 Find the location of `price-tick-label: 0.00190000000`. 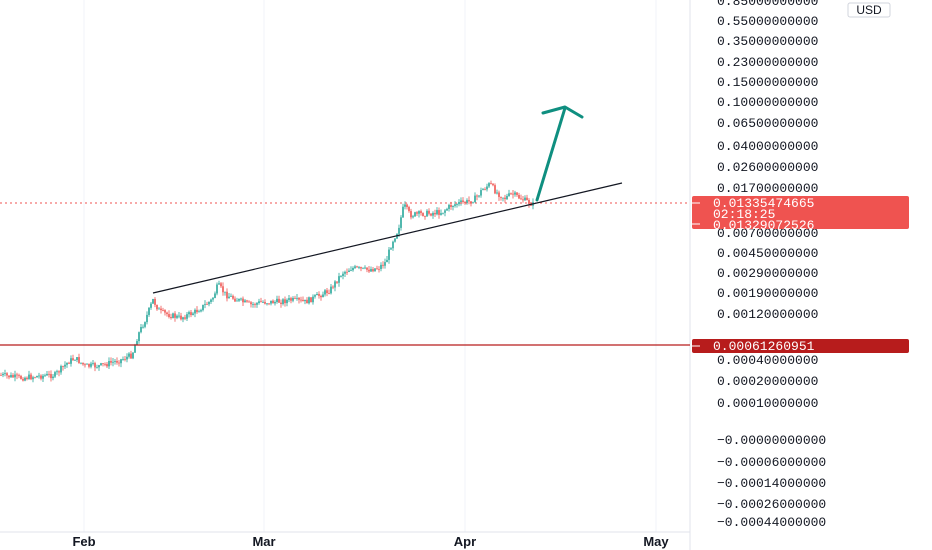

price-tick-label: 0.00190000000 is located at coordinates (767, 293).